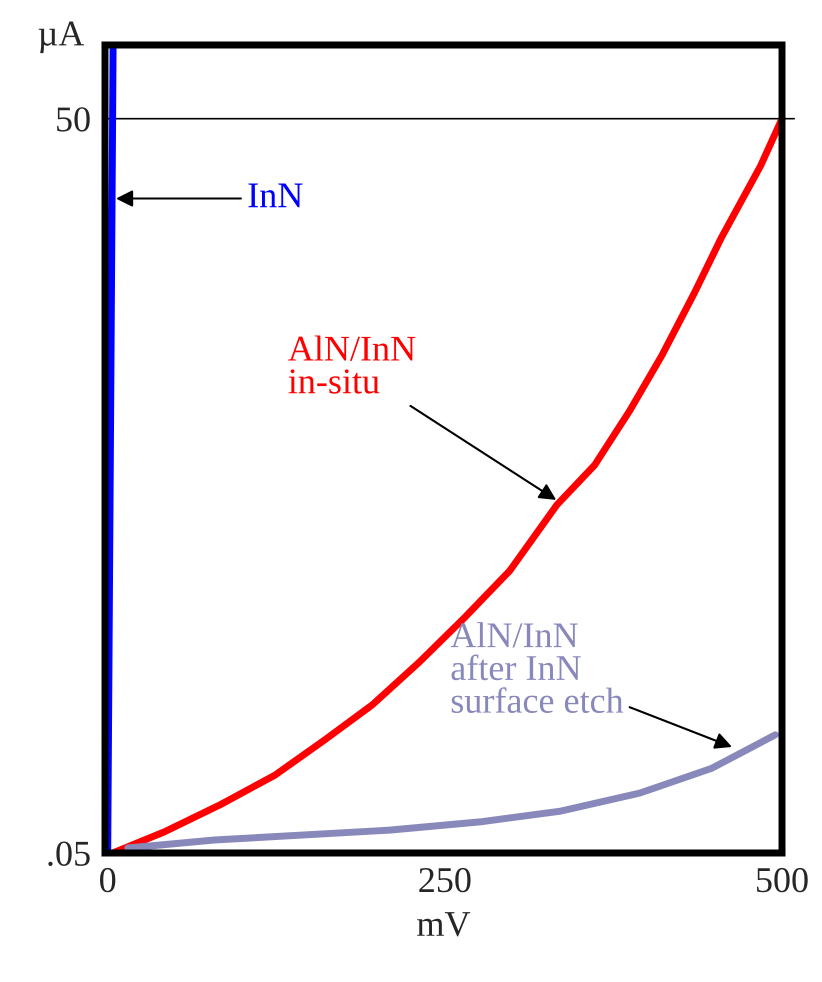 The image size is (822, 982). What do you see at coordinates (69, 854) in the screenshot?
I see `y-tick-label: .05` at bounding box center [69, 854].